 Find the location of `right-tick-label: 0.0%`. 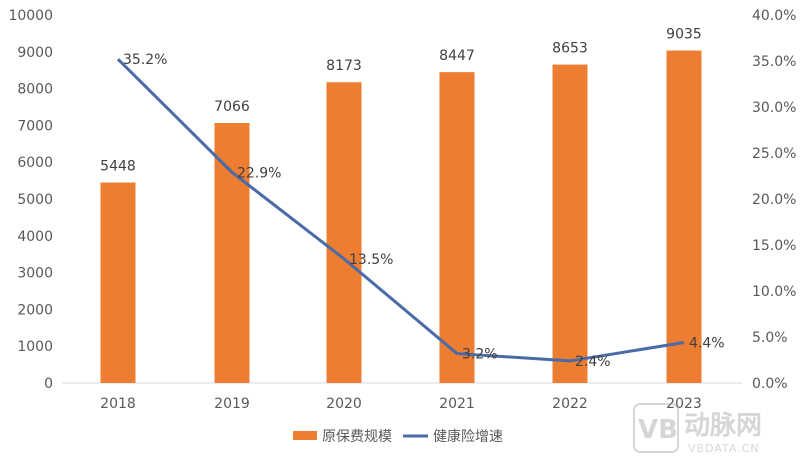

right-tick-label: 0.0% is located at coordinates (770, 384).